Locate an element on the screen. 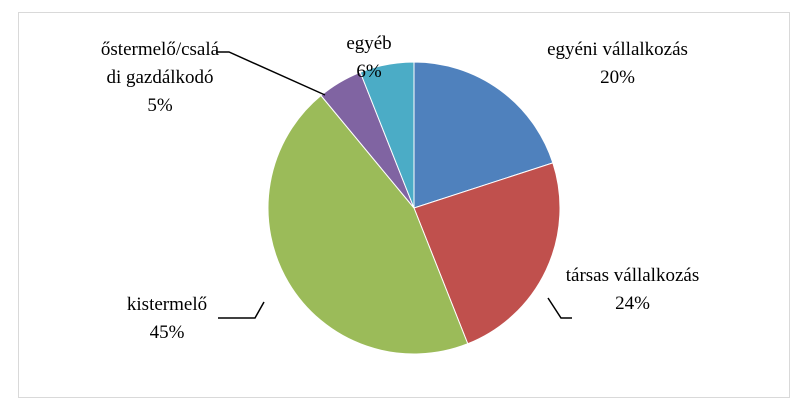  slice-label: társas vállalkozás 24% is located at coordinates (632, 290).